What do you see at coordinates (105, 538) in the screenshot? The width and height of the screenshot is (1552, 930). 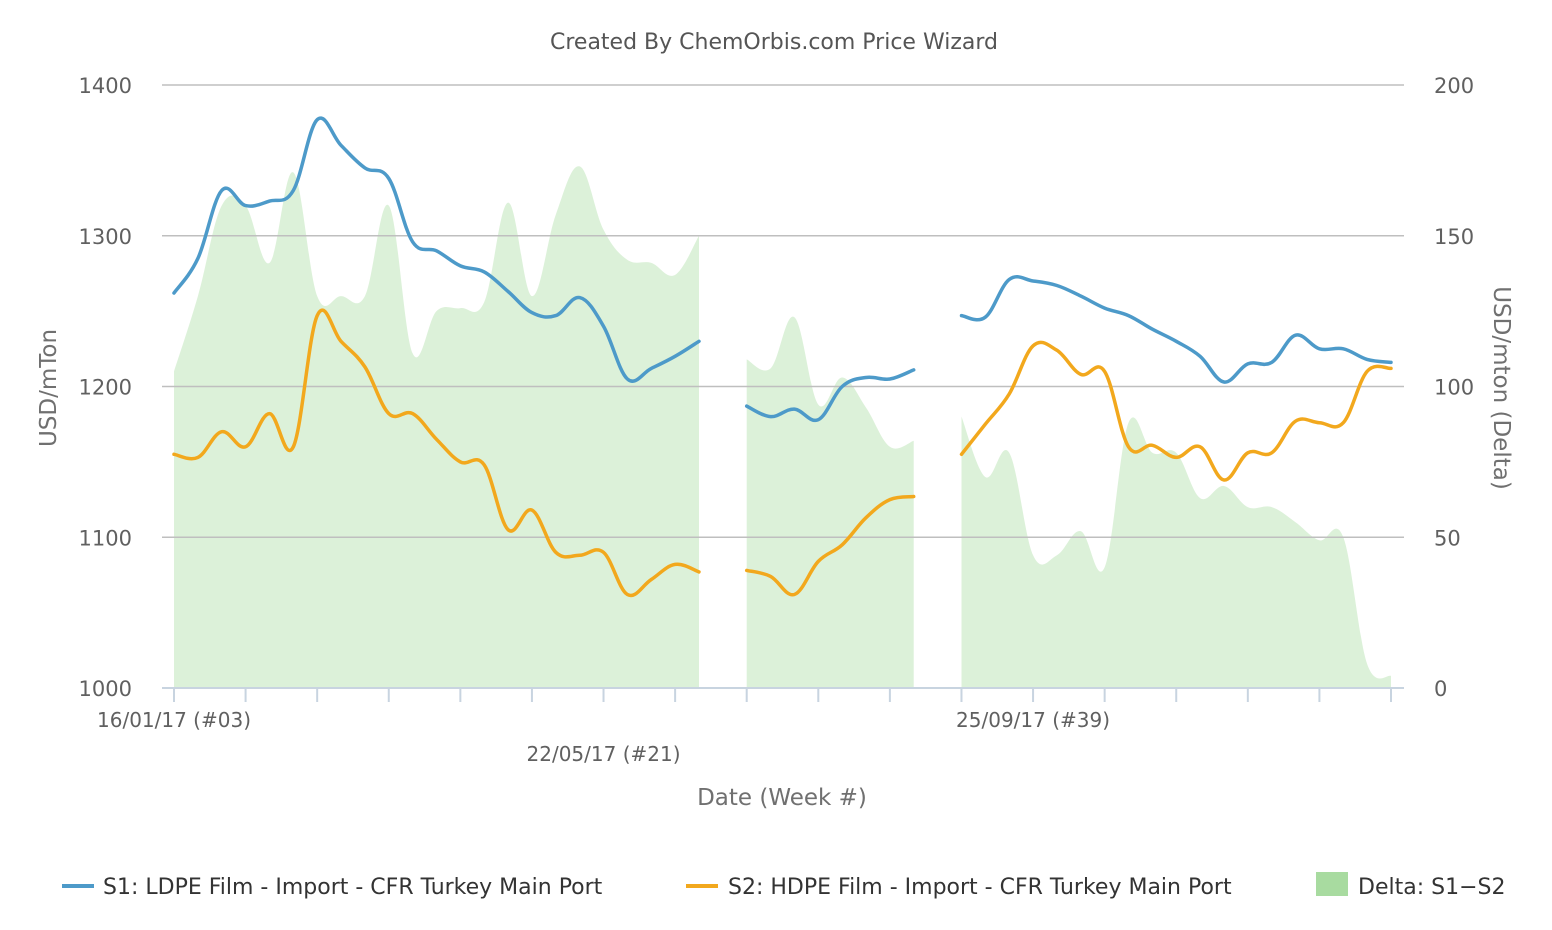 I see `left-y-tick-label: 1100` at bounding box center [105, 538].